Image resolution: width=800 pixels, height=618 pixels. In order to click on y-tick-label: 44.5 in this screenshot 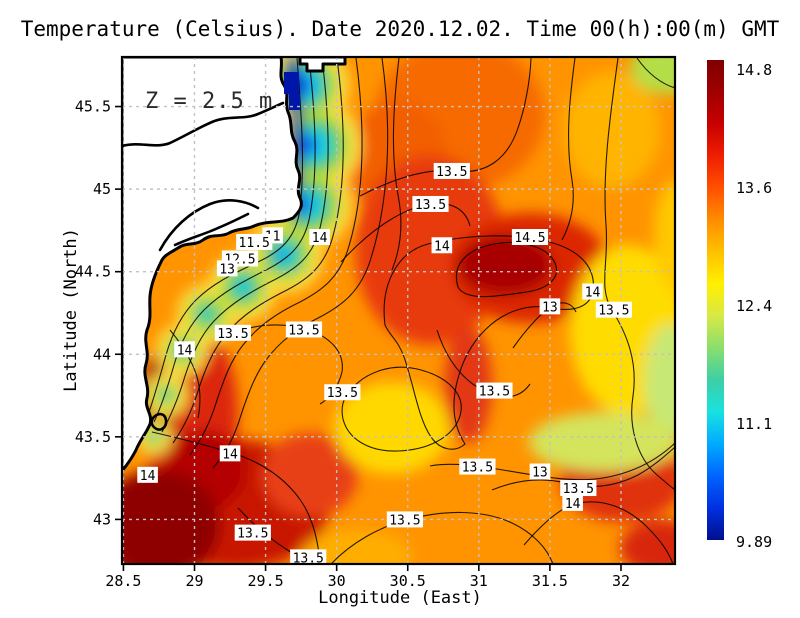, I will do `click(93, 272)`.